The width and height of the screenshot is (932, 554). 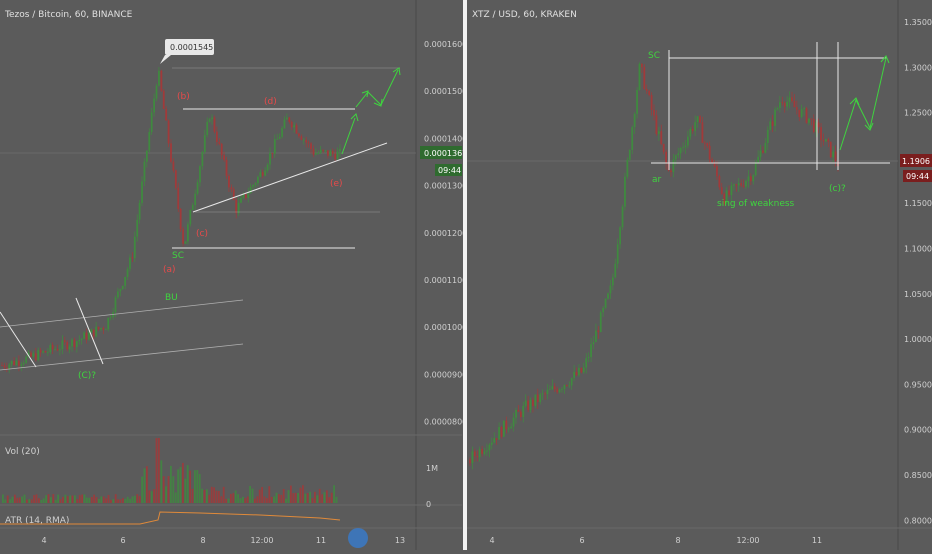 What do you see at coordinates (122, 313) in the screenshot?
I see `channel-upper-line` at bounding box center [122, 313].